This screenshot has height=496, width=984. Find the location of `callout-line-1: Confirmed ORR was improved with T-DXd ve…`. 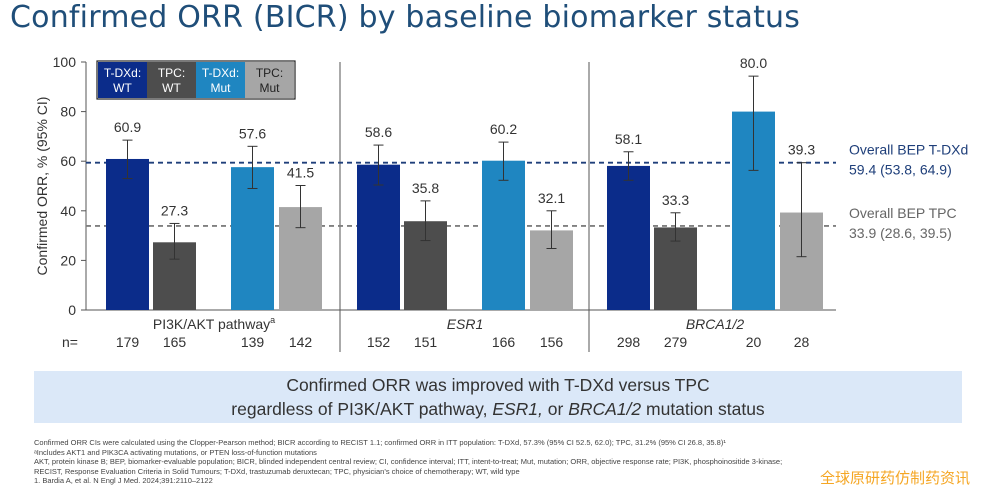

callout-line-1: Confirmed ORR was improved with T-DXd ve… is located at coordinates (498, 385).